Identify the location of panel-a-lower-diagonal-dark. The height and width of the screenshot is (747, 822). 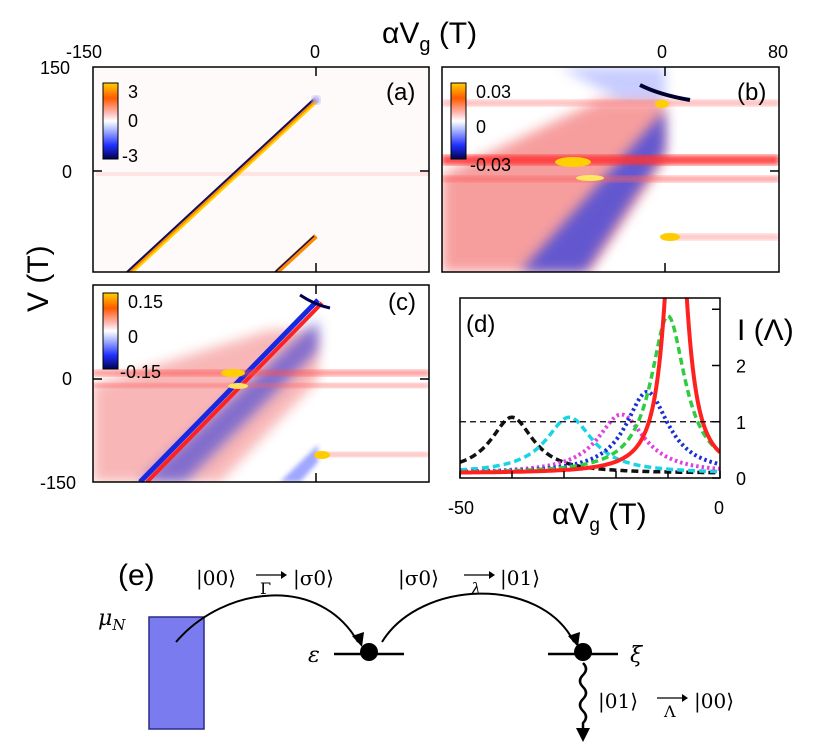
(294, 253).